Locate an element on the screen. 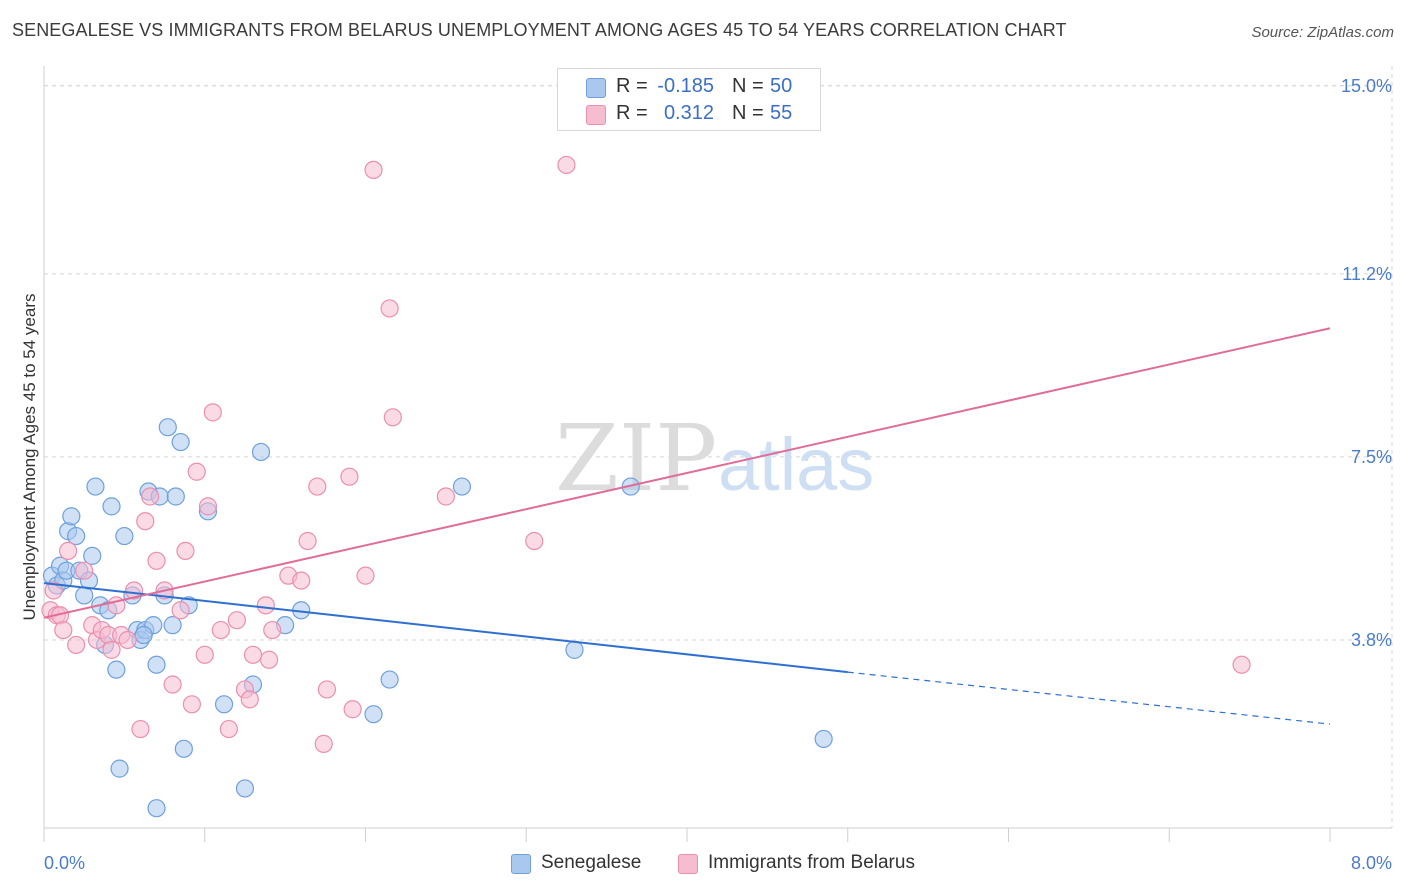  n-value: 55 is located at coordinates (781, 113).